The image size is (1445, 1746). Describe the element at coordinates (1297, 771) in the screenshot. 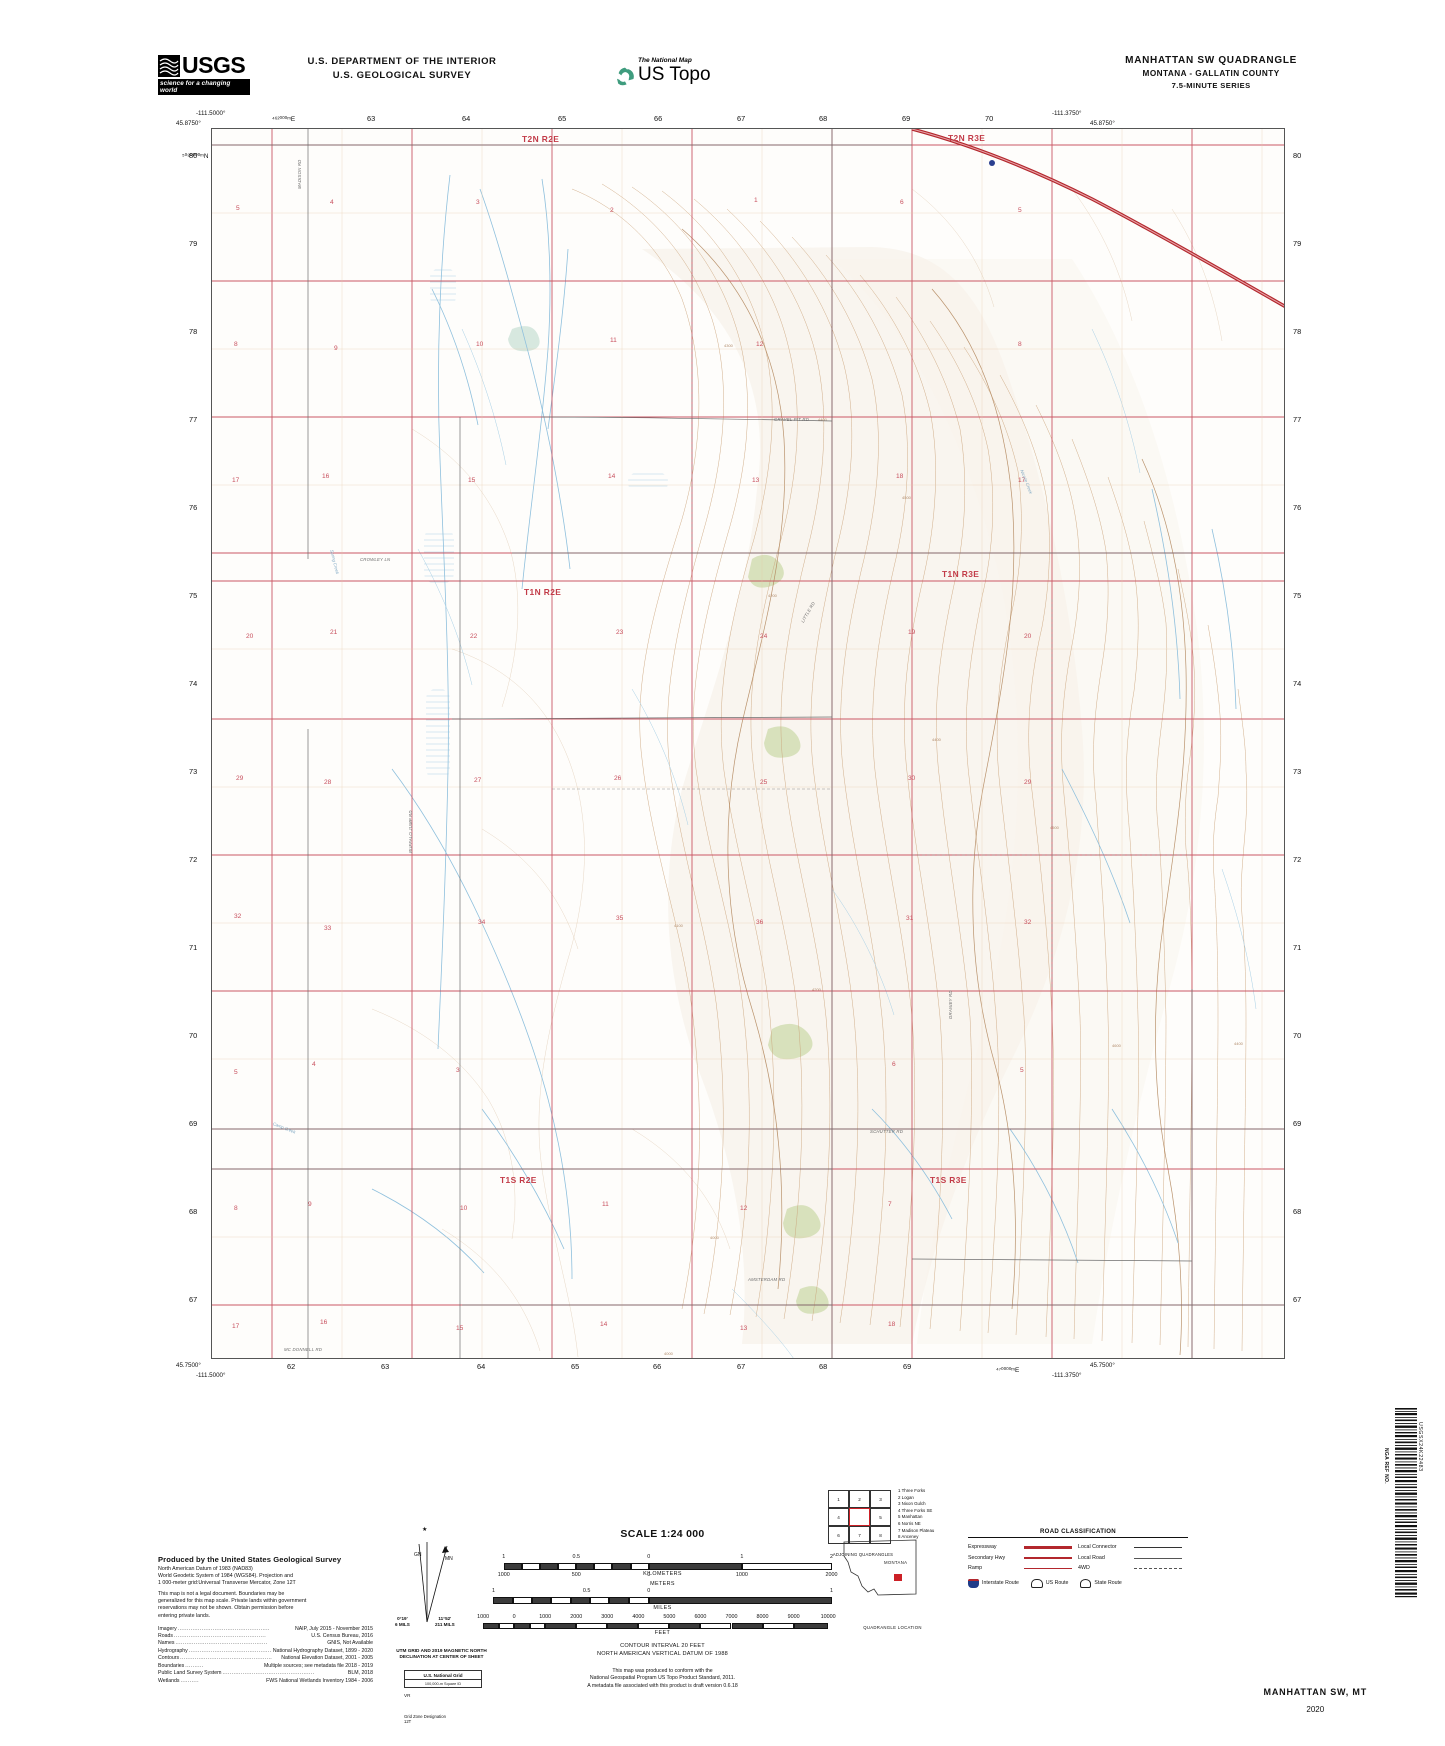

I see `grid-tick-right: 73` at that location.